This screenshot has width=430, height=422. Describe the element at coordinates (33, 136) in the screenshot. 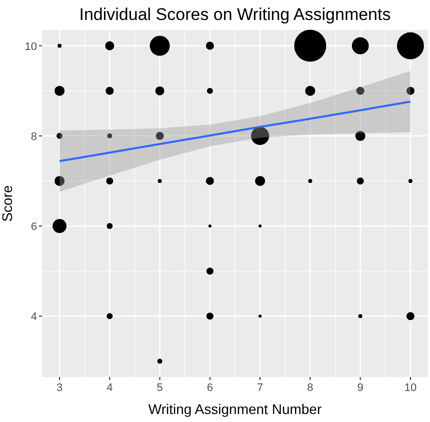

I see `y-tick-label: 8` at that location.